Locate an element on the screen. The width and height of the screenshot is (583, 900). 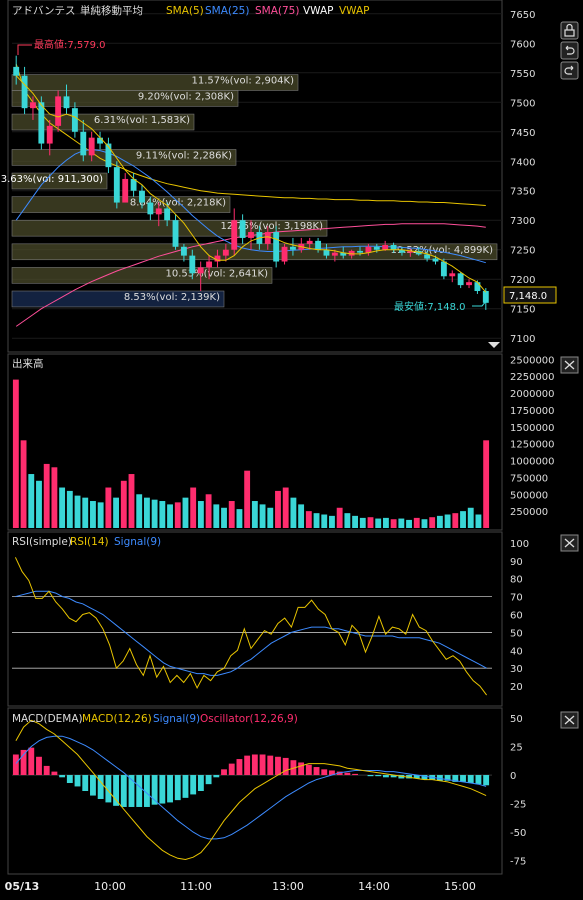
volume-close-button is located at coordinates (569, 365).